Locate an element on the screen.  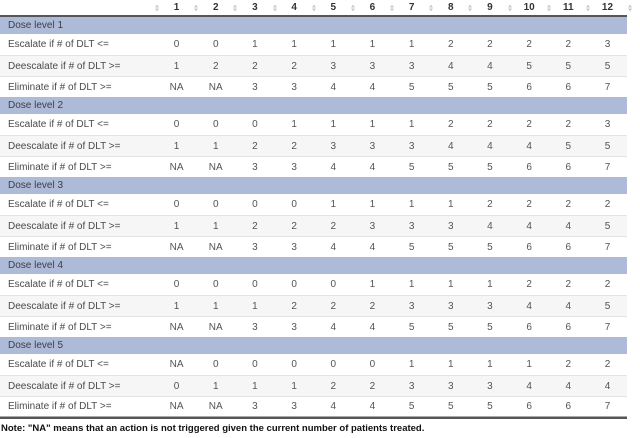
column-header-12: 12 is located at coordinates (606, 7).